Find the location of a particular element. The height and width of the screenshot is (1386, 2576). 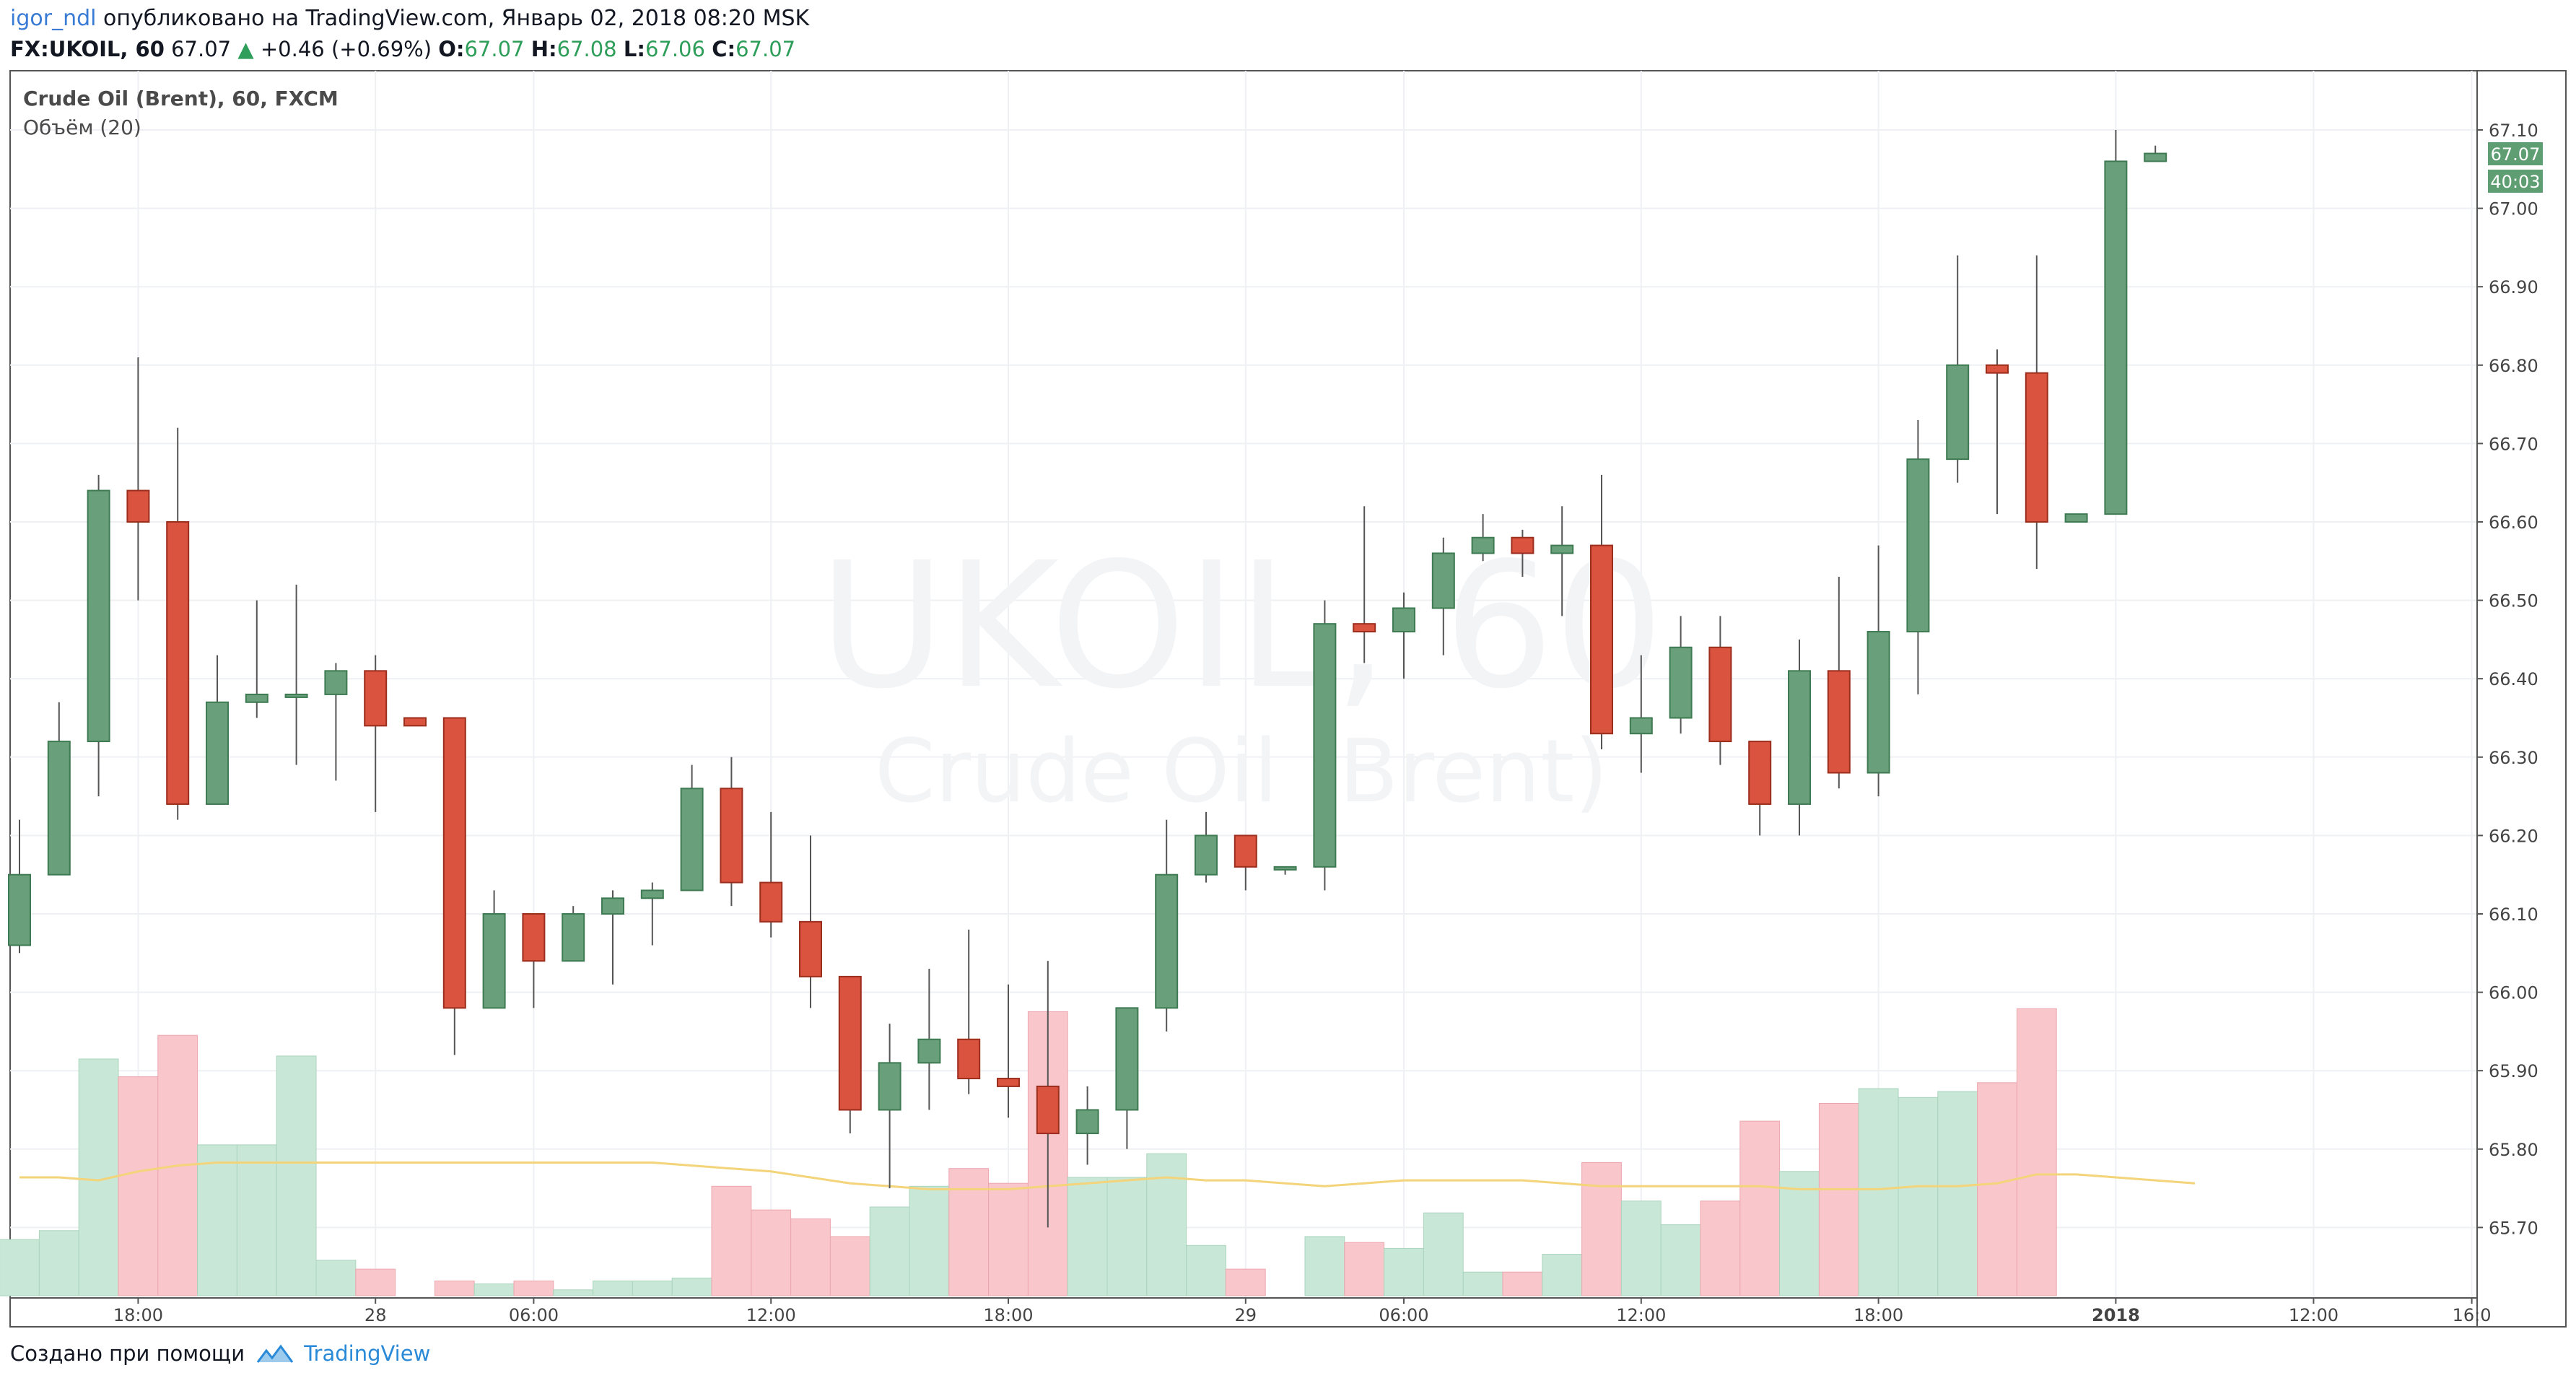

author-link: igor_ndl is located at coordinates (53, 18).